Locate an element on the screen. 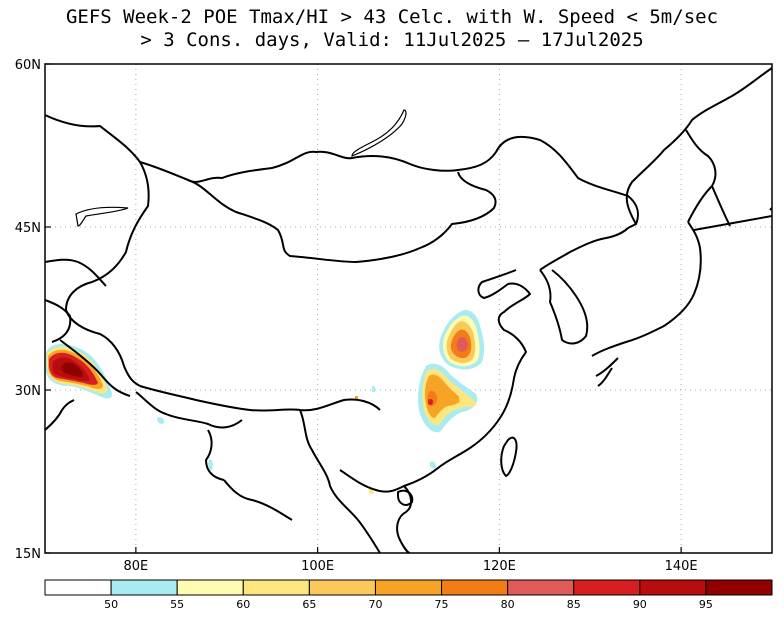 This screenshot has height=617, width=784. lat-tick-label: 15N is located at coordinates (28, 554).